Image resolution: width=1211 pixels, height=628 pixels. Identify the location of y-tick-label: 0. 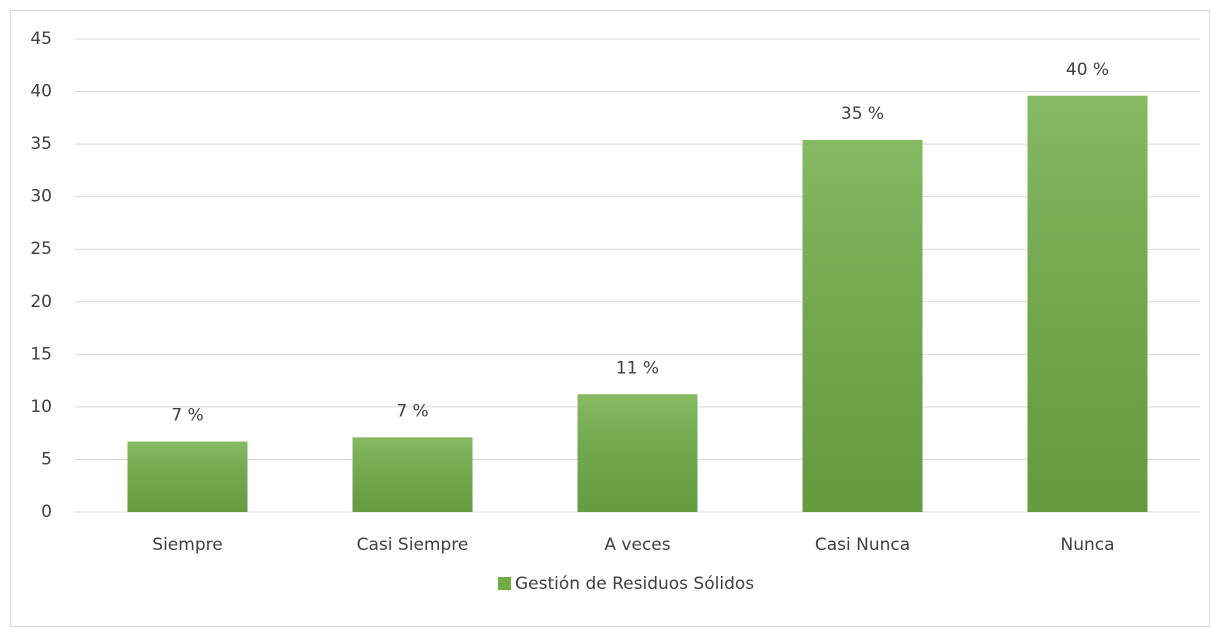
(46, 512).